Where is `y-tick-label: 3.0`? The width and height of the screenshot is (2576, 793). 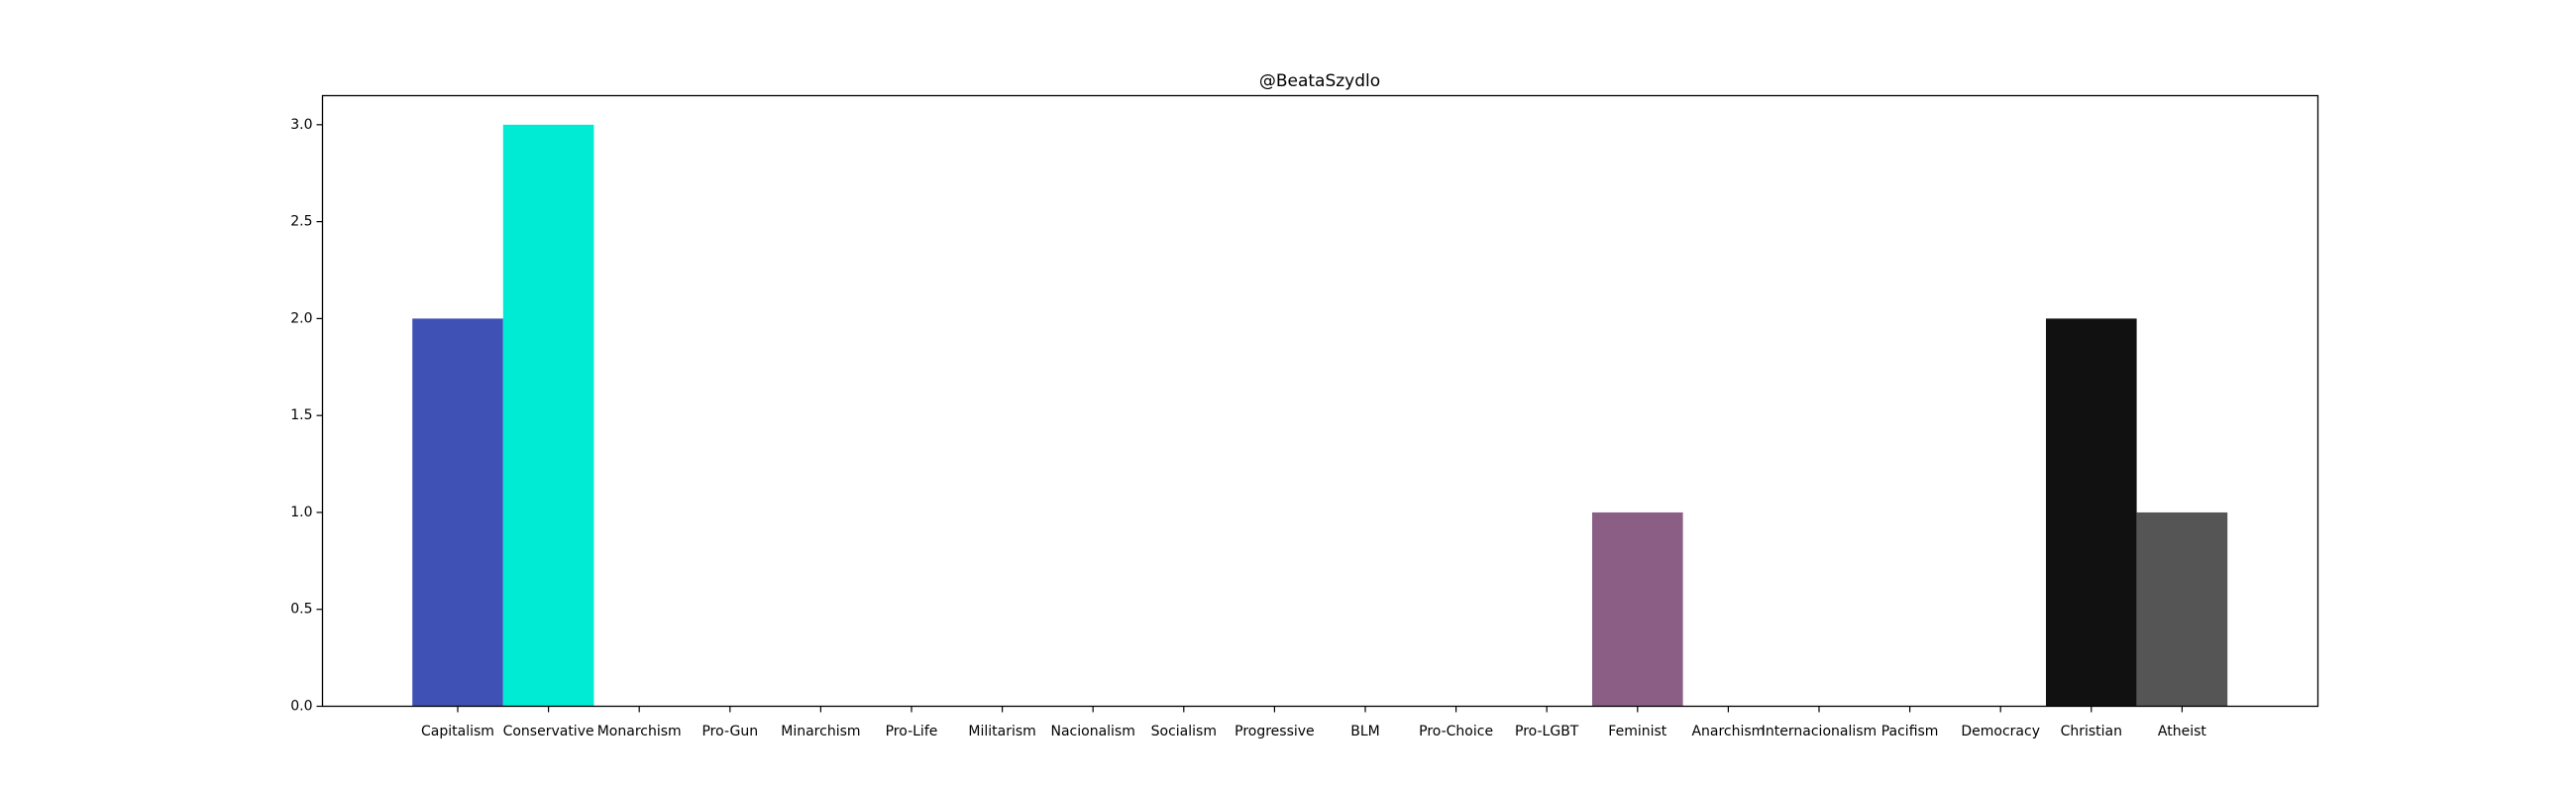 y-tick-label: 3.0 is located at coordinates (301, 125).